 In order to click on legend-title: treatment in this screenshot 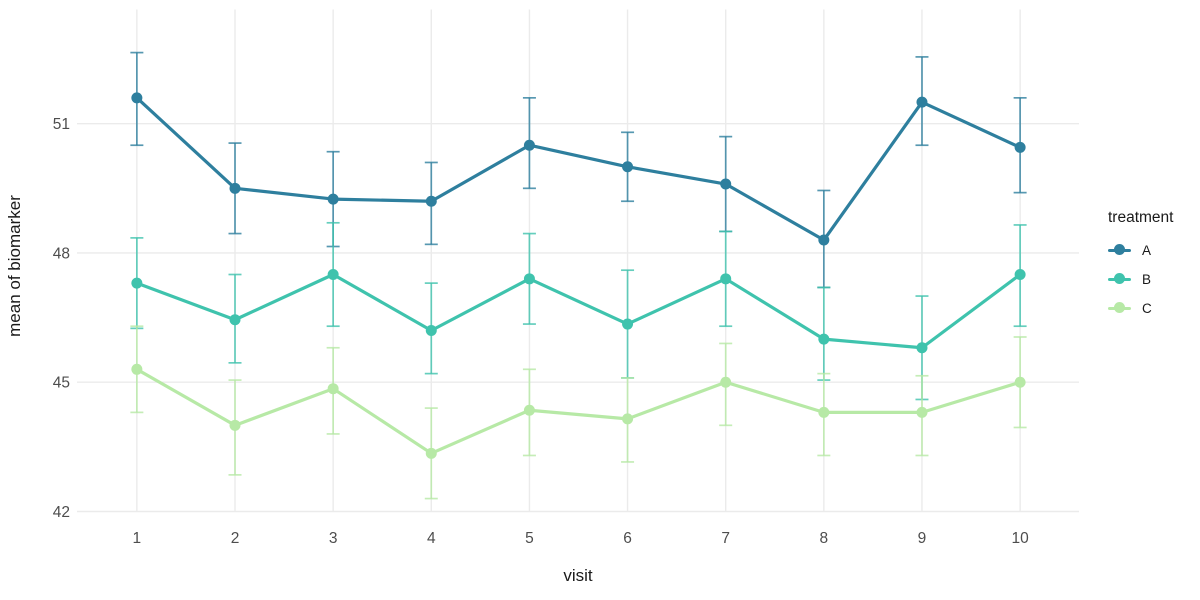, I will do `click(1141, 217)`.